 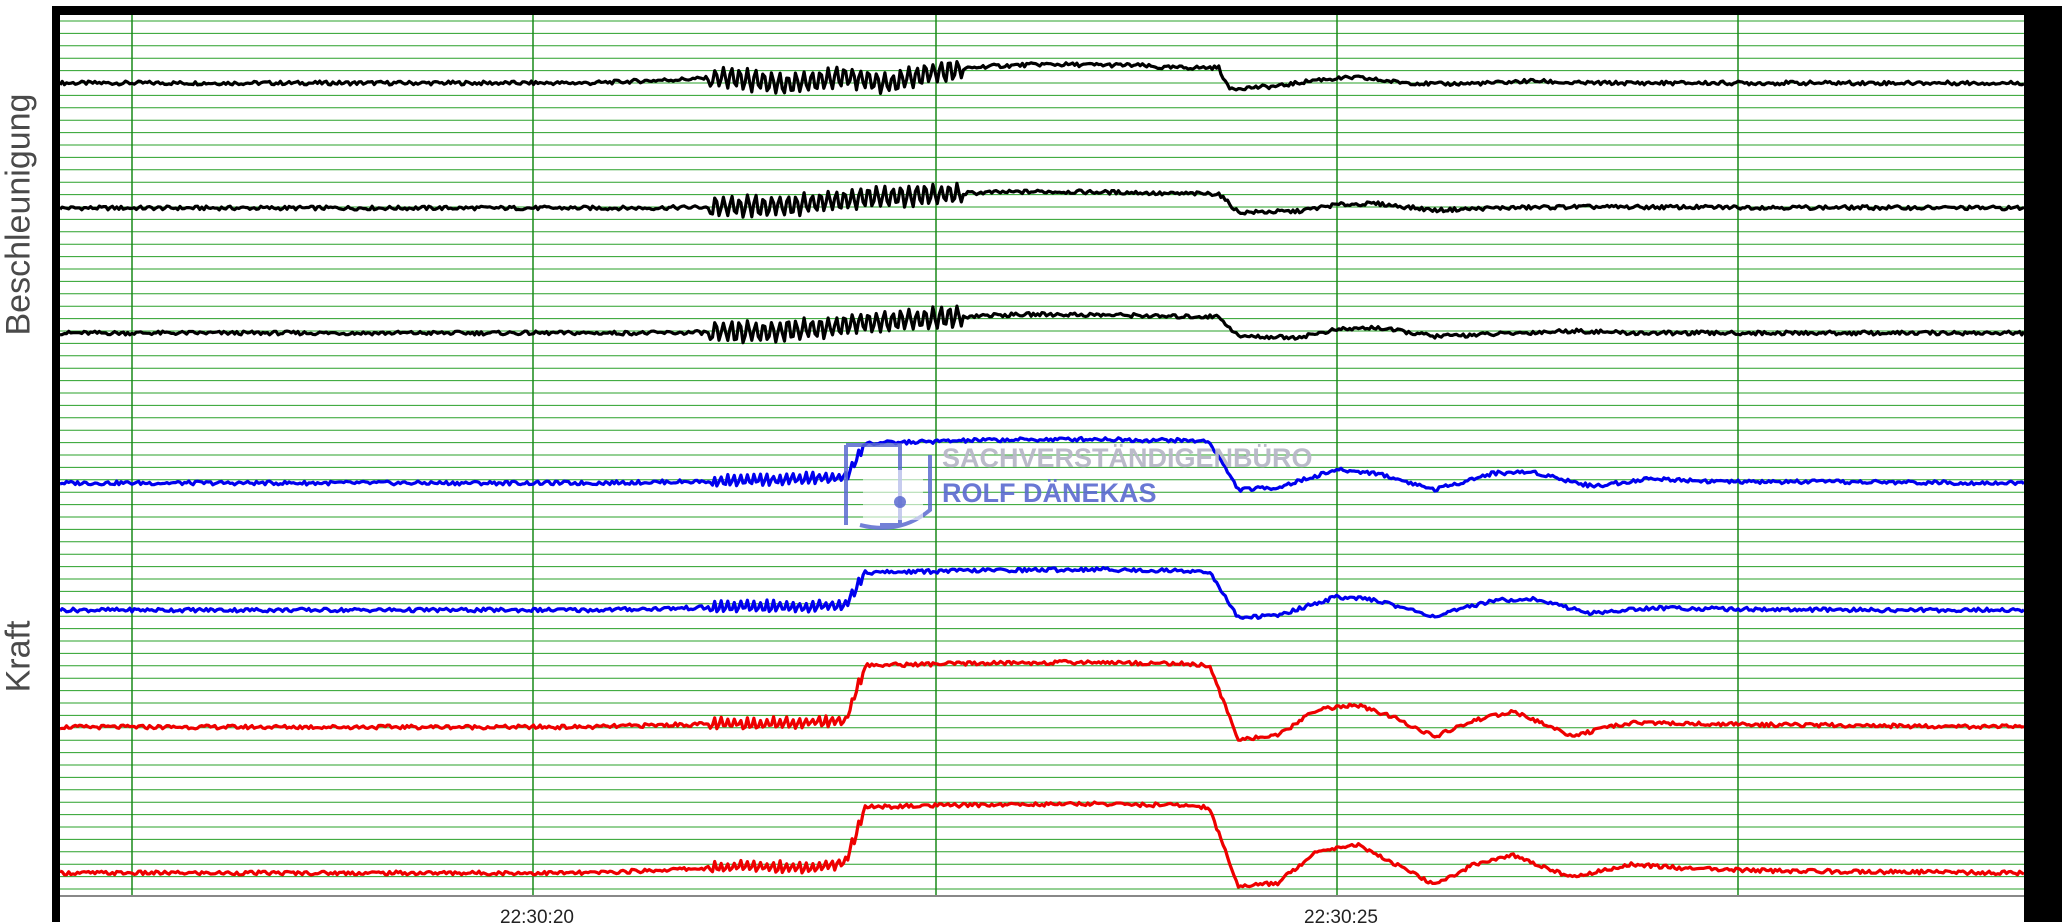 What do you see at coordinates (1049, 493) in the screenshot?
I see `watermark-line-2: ROLF DÄNEKAS` at bounding box center [1049, 493].